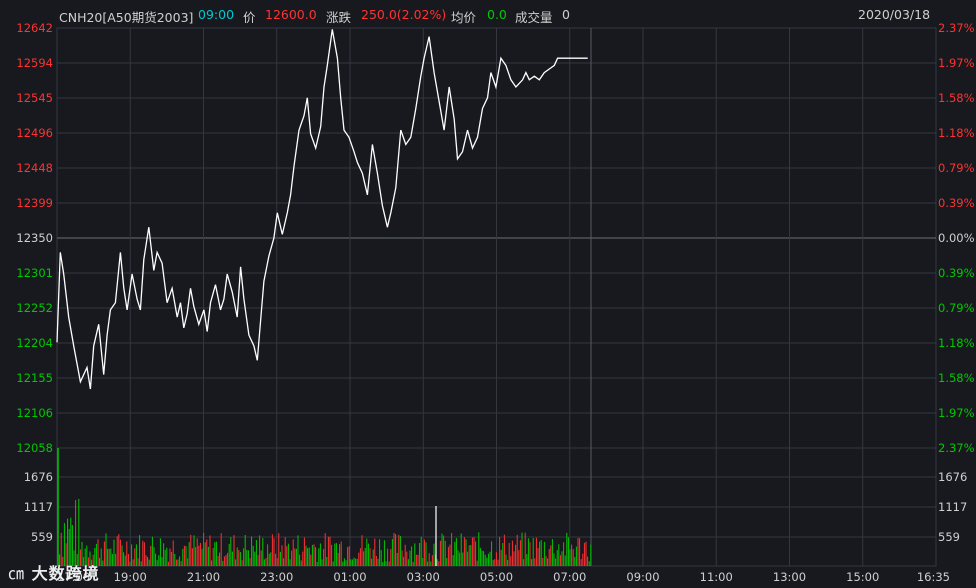 Image resolution: width=976 pixels, height=588 pixels. What do you see at coordinates (73, 577) in the screenshot?
I see `time-tick-label: 17:00` at bounding box center [73, 577].